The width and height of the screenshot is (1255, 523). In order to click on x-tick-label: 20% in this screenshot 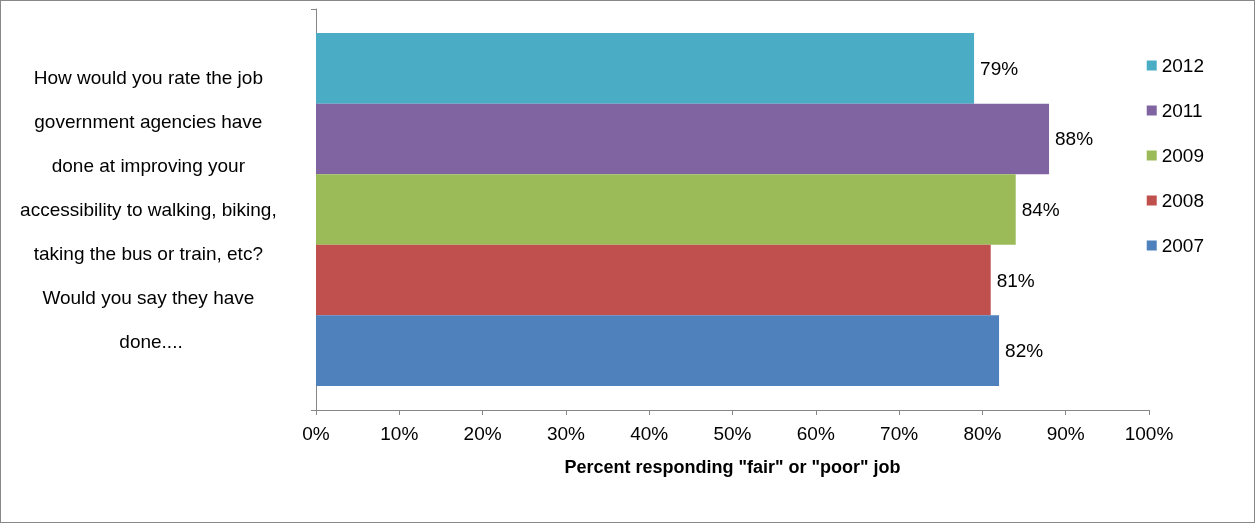, I will do `click(482, 433)`.